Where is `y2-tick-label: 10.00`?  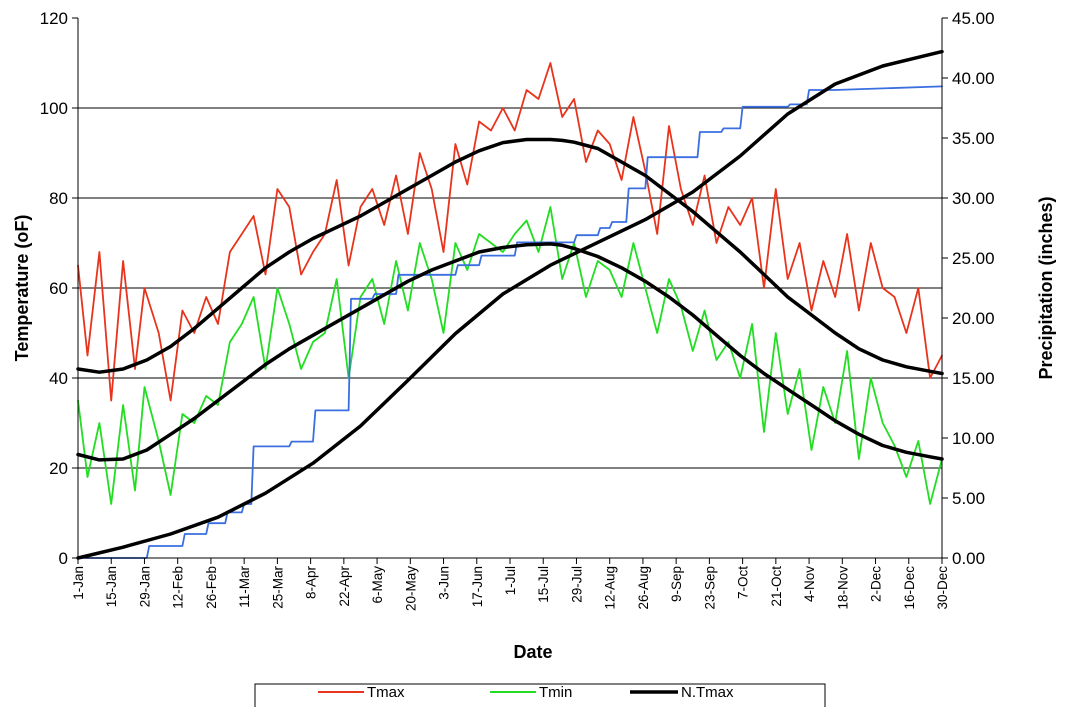 y2-tick-label: 10.00 is located at coordinates (973, 438).